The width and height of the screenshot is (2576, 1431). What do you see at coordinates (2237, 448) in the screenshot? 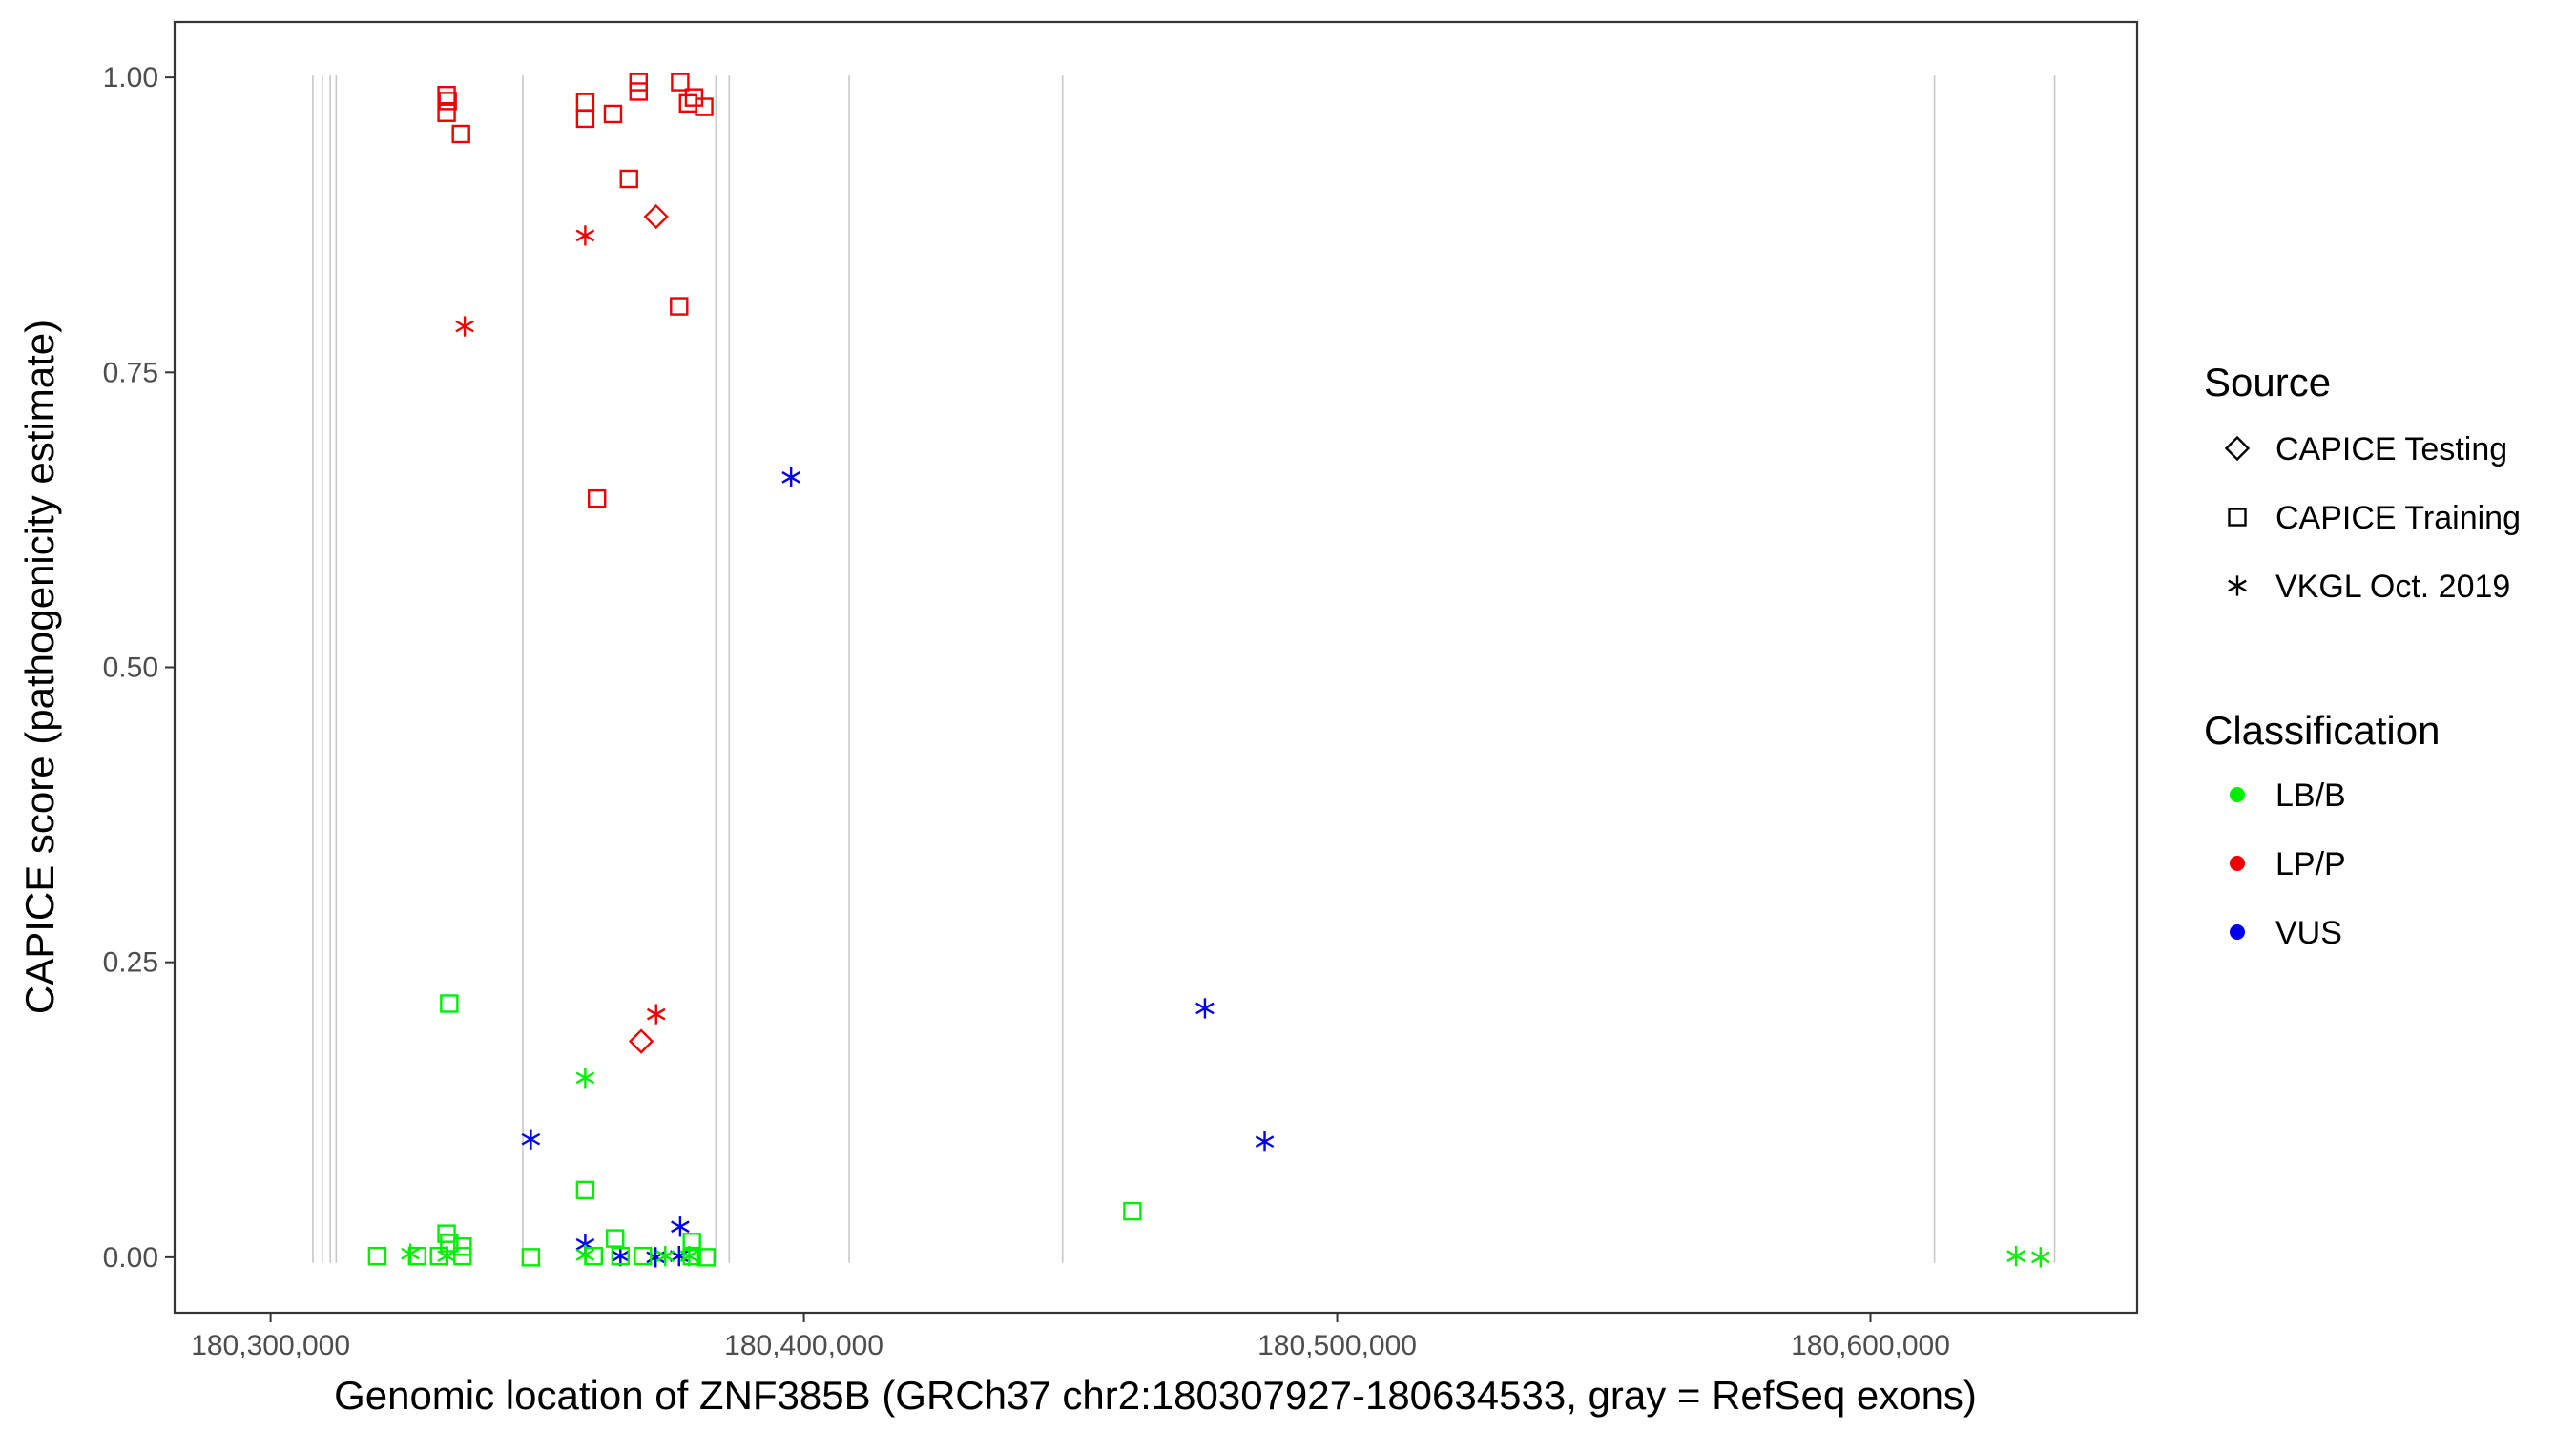
I see `legend-key-diamond` at bounding box center [2237, 448].